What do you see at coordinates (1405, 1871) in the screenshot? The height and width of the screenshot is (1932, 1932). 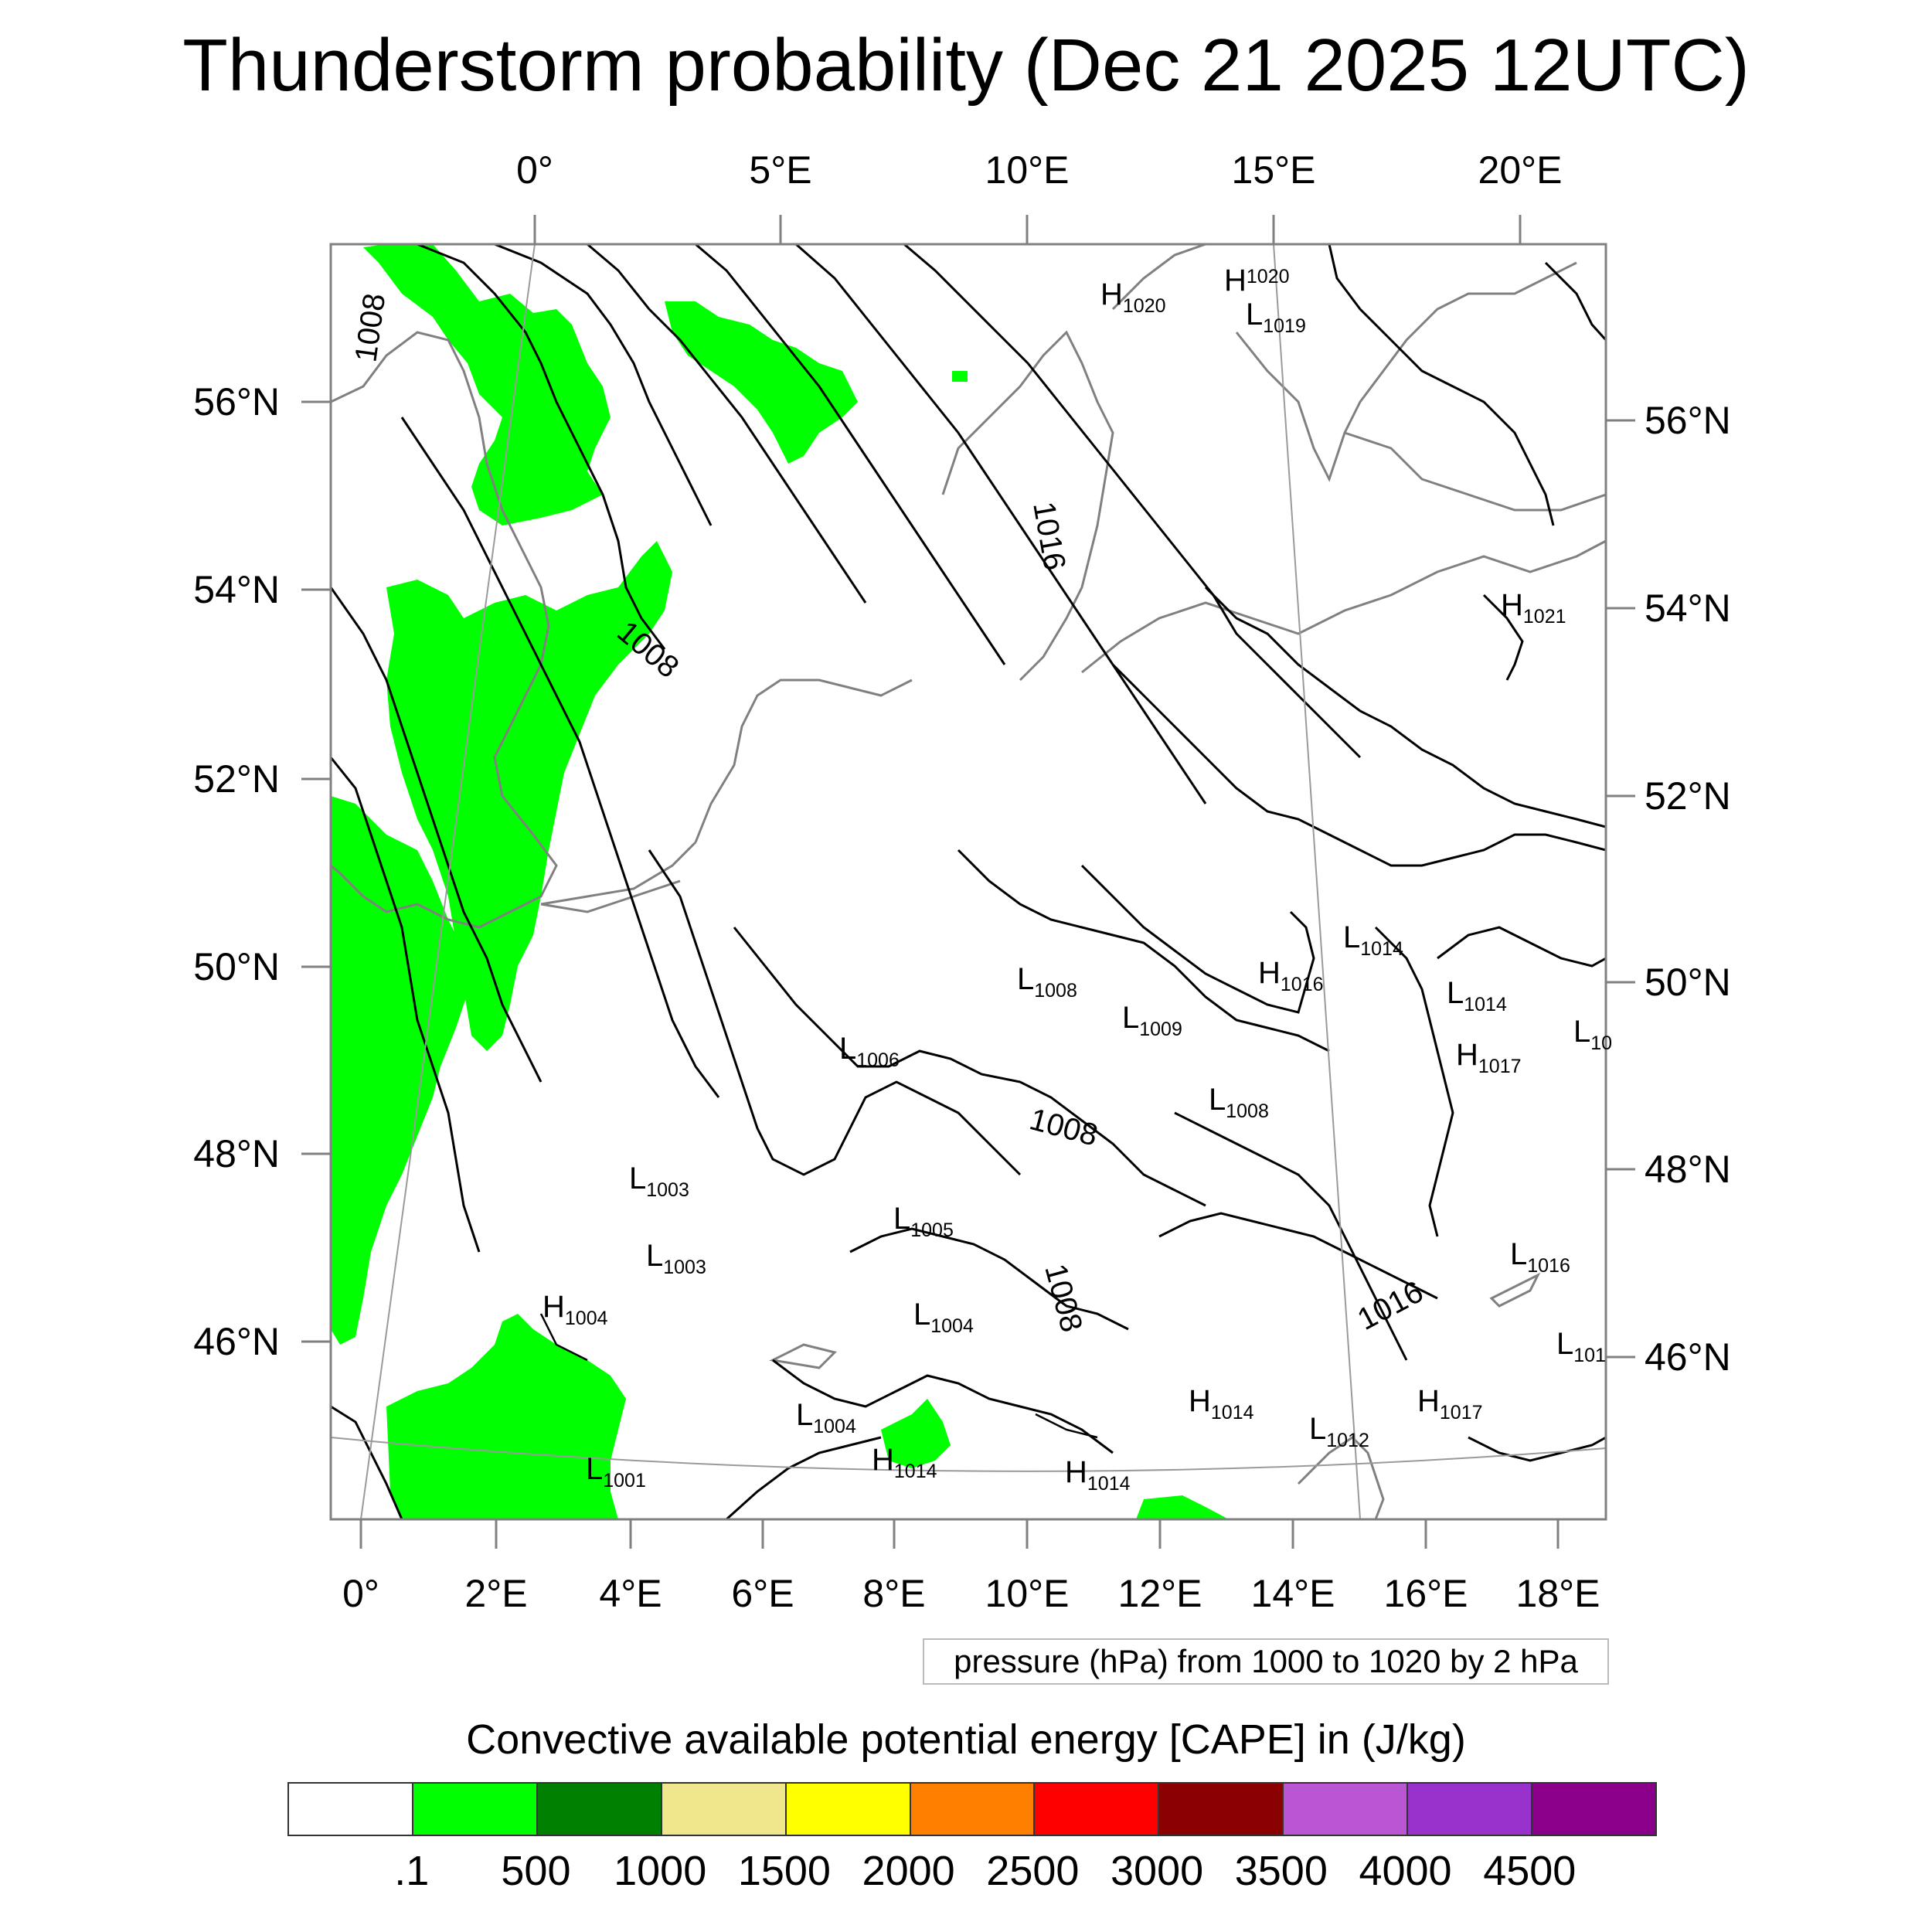 I see `colorbar-label-8: 4000` at bounding box center [1405, 1871].